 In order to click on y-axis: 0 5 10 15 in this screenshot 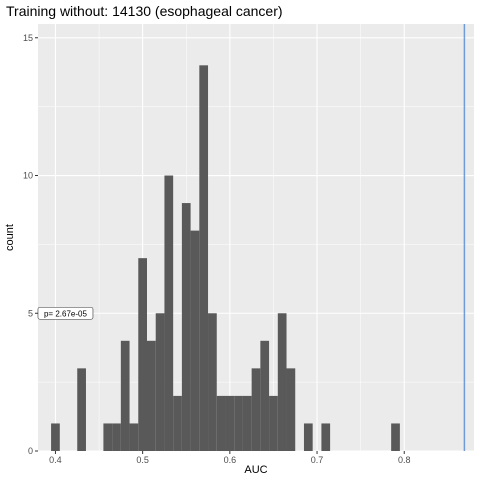, I will do `click(30, 244)`.